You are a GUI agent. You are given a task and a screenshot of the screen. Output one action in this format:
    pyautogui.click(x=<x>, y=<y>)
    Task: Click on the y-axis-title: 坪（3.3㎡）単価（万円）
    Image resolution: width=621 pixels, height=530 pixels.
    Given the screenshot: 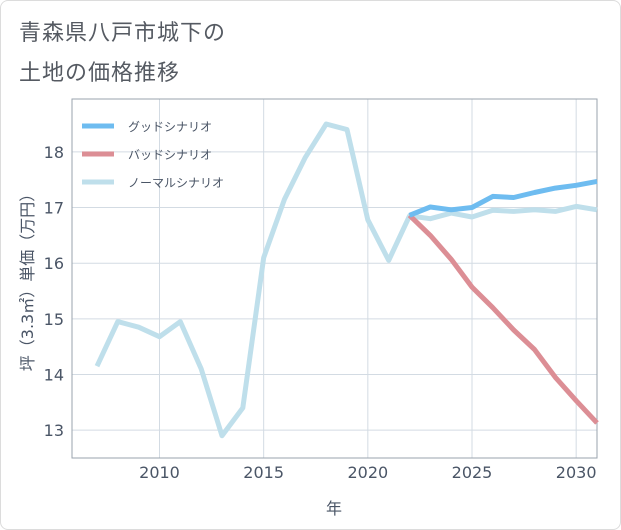 What is the action you would take?
    pyautogui.click(x=27, y=278)
    